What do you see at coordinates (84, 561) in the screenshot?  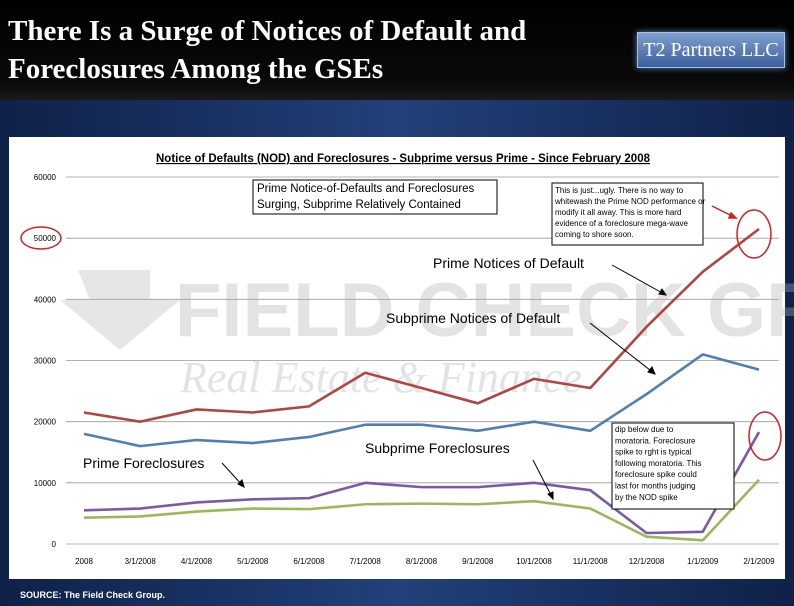 I see `x-tick-2008: 2008` at bounding box center [84, 561].